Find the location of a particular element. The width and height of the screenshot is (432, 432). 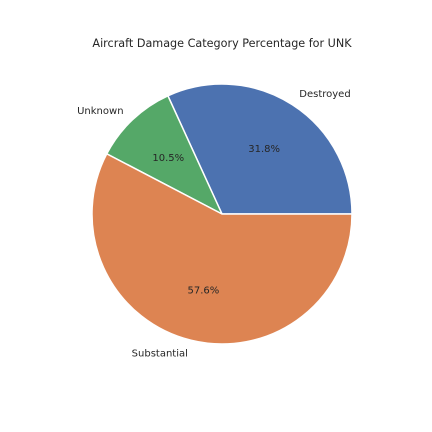

pie-category-label-unknown: Unknown is located at coordinates (100, 111).